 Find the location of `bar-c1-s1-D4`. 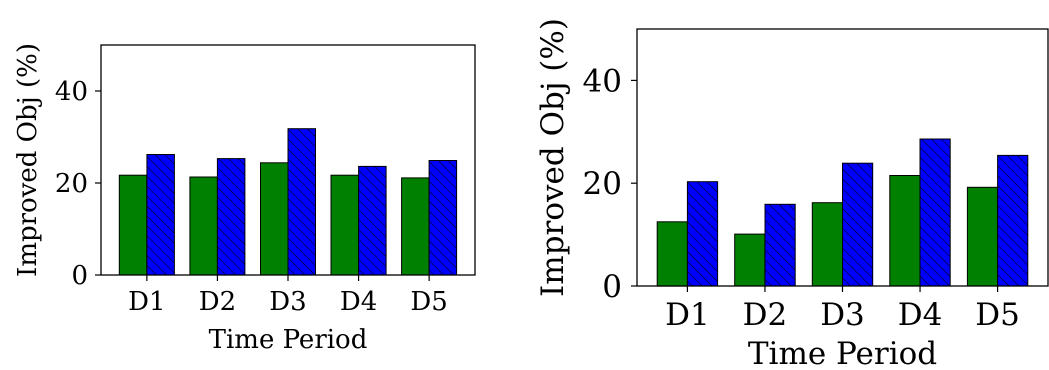

bar-c1-s1-D4 is located at coordinates (935, 212).